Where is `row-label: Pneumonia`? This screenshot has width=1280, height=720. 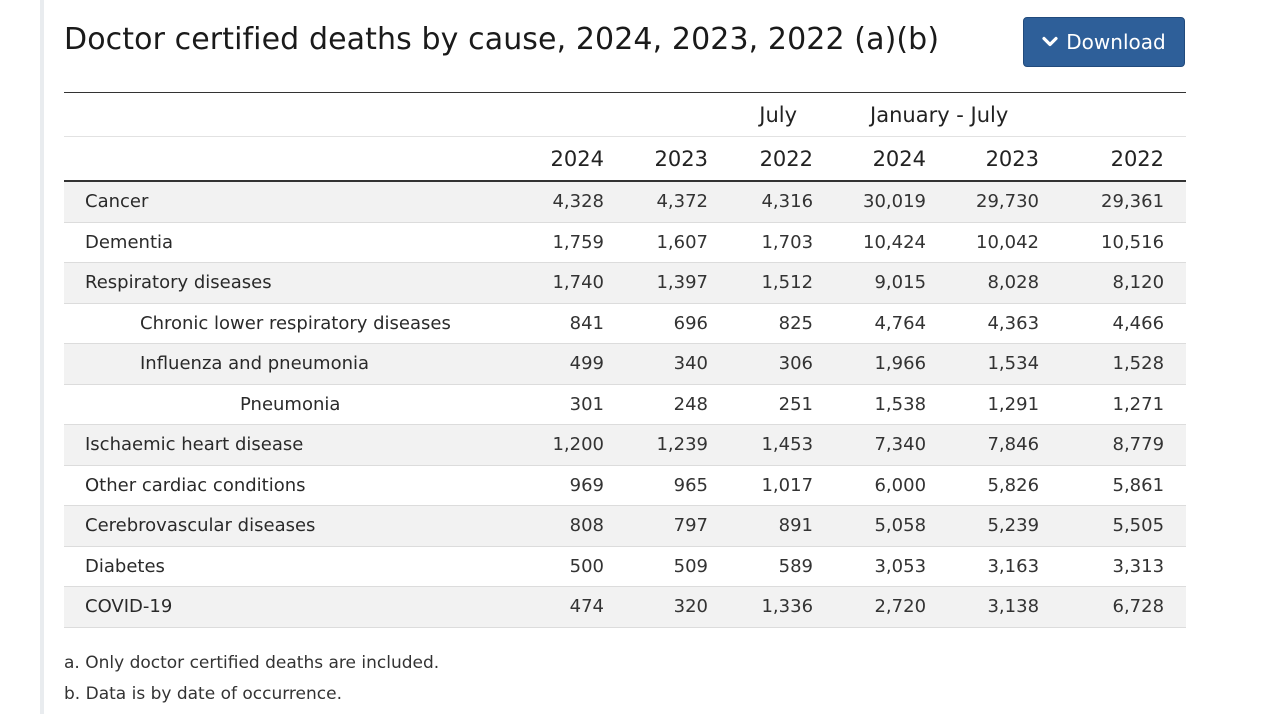
row-label: Pneumonia is located at coordinates (289, 404).